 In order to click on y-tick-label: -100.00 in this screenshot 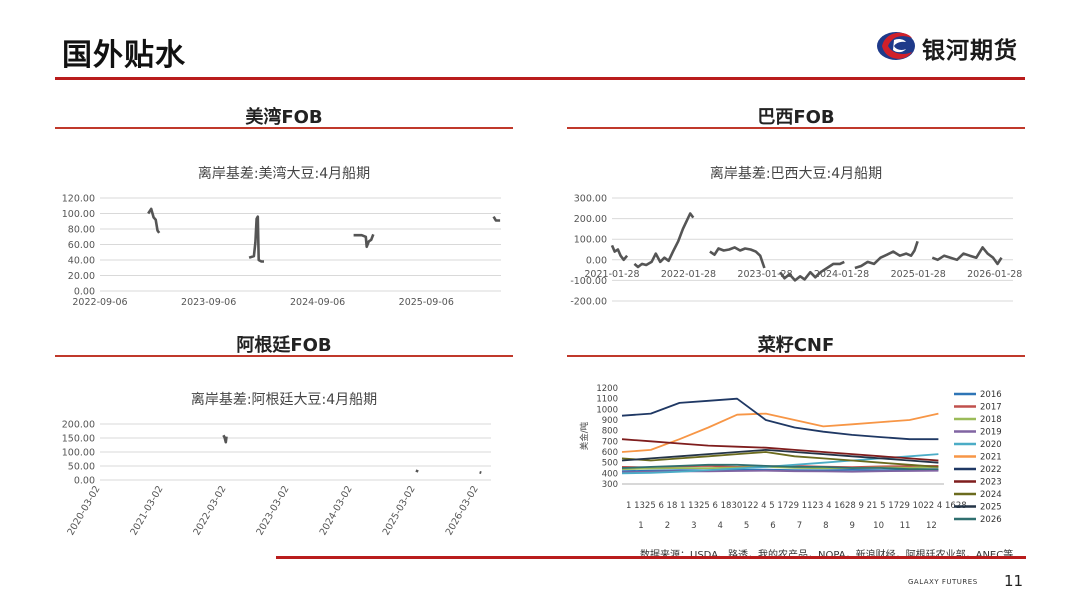, I will do `click(588, 281)`.